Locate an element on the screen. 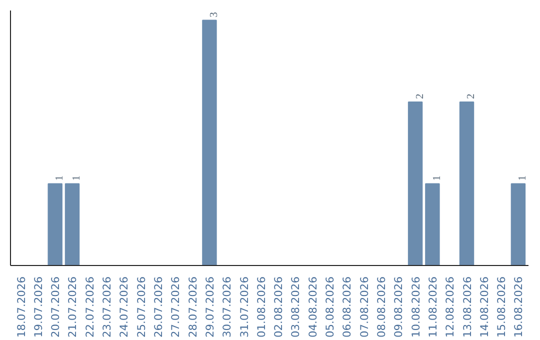 The height and width of the screenshot is (340, 540). x-tick-label: 06.08.2026 is located at coordinates (347, 307).